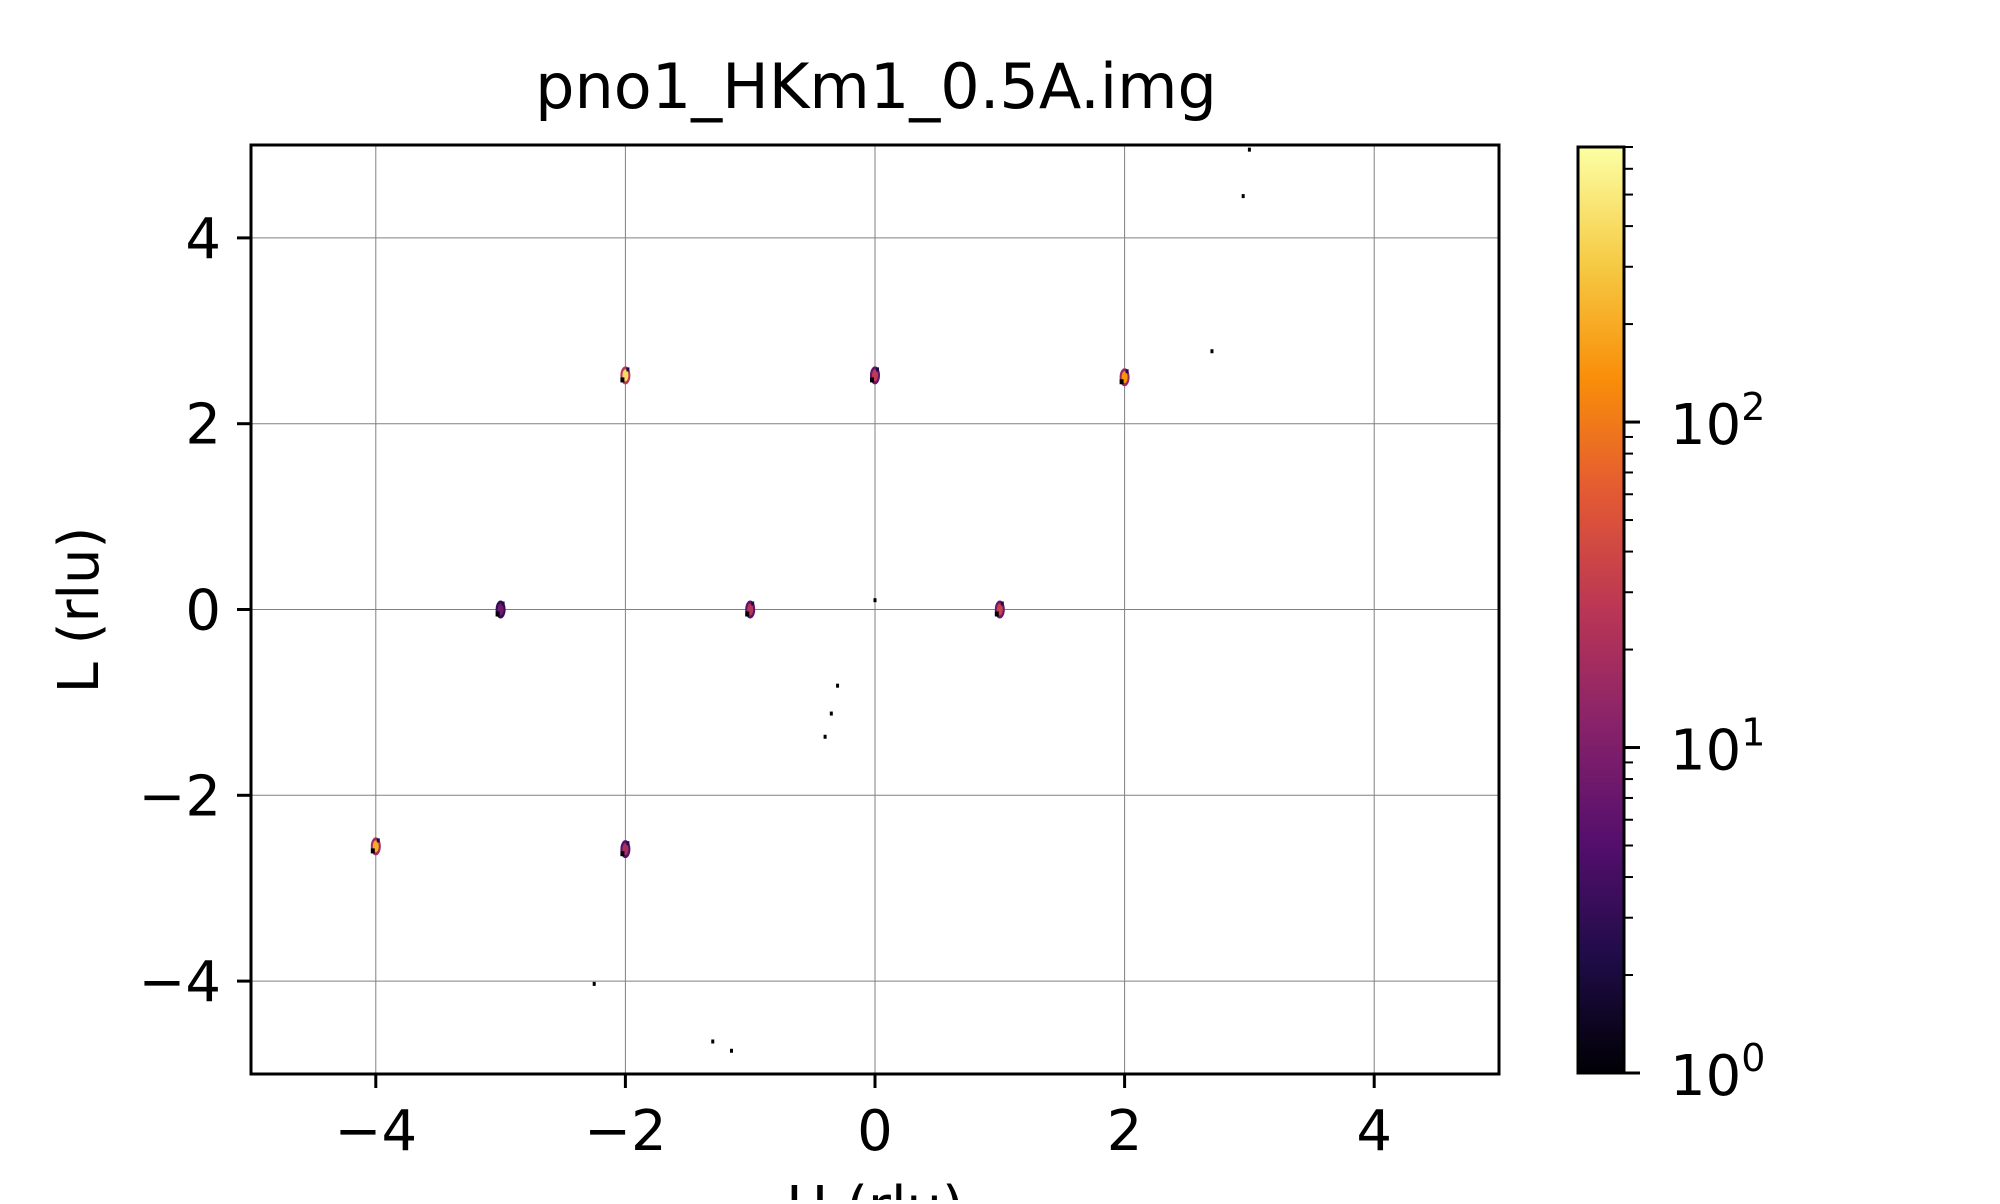 This screenshot has width=2000, height=1204. I want to click on colorbar, so click(1601, 610).